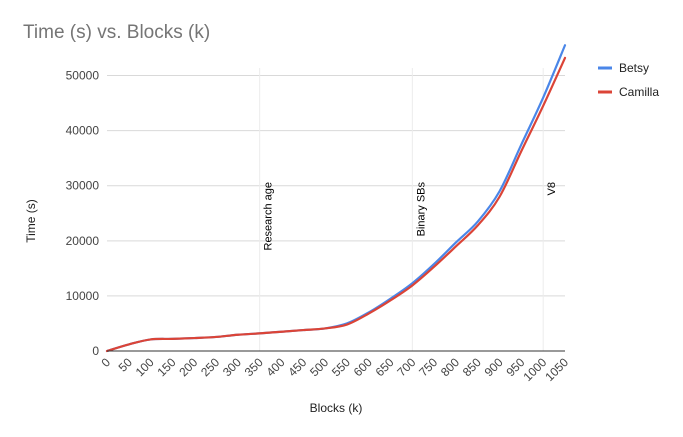 This screenshot has height=437, width=683. What do you see at coordinates (406, 367) in the screenshot?
I see `x-tick-label: 700` at bounding box center [406, 367].